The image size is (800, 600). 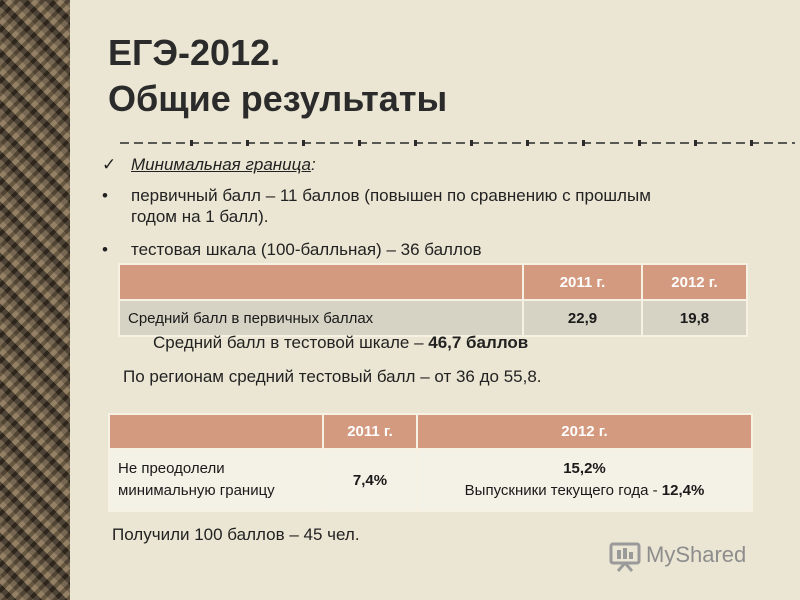 What do you see at coordinates (277, 76) in the screenshot?
I see `slide-title: ЕГЭ-2012. Общие результаты` at bounding box center [277, 76].